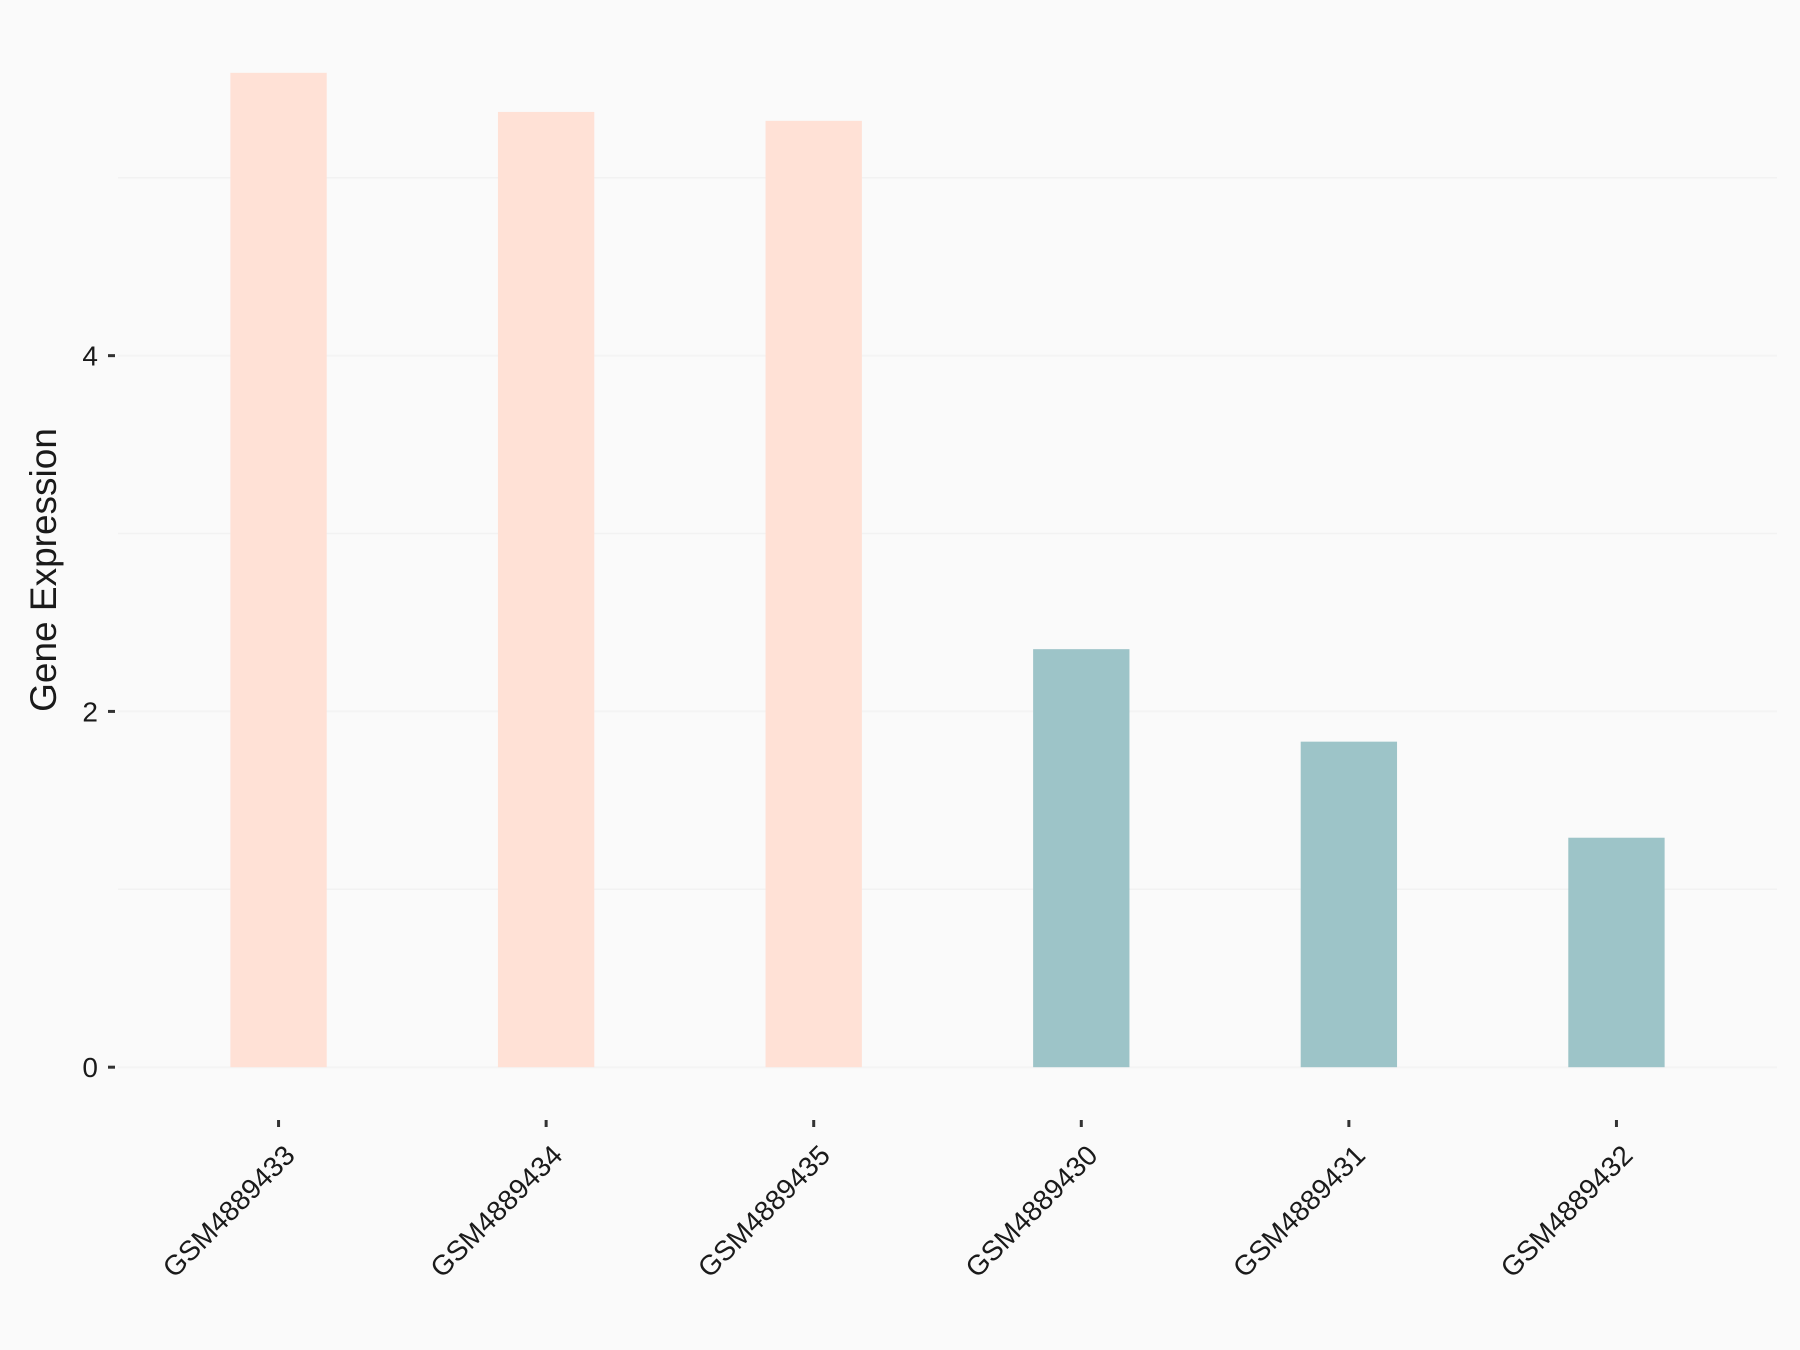  I want to click on y-tick-label: 0, so click(90, 1067).